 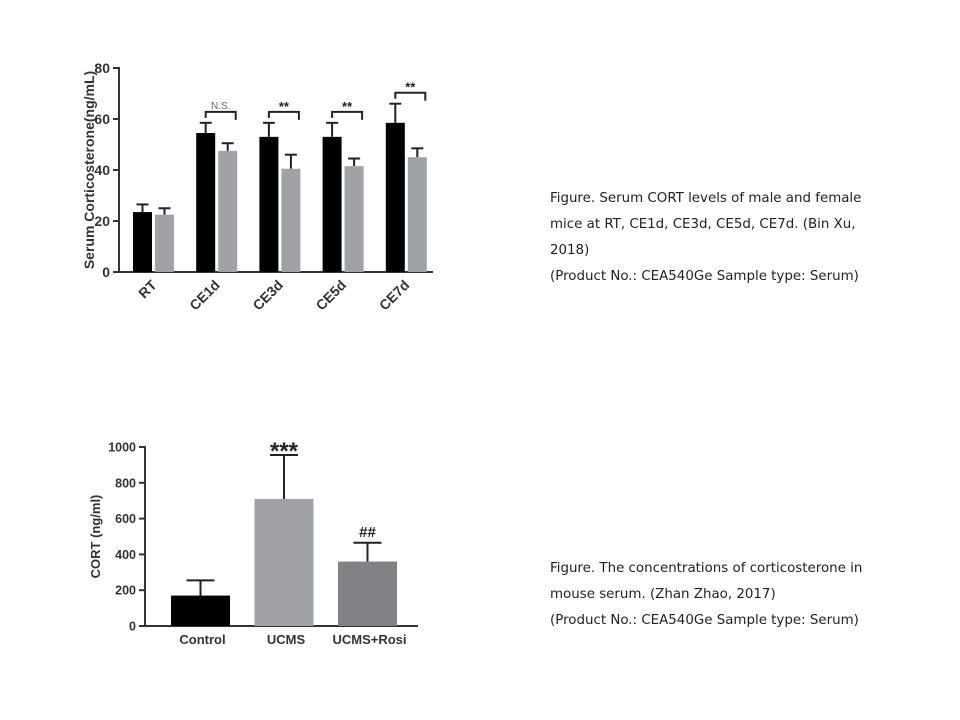 I want to click on y-tick-label: 400, so click(x=125, y=555).